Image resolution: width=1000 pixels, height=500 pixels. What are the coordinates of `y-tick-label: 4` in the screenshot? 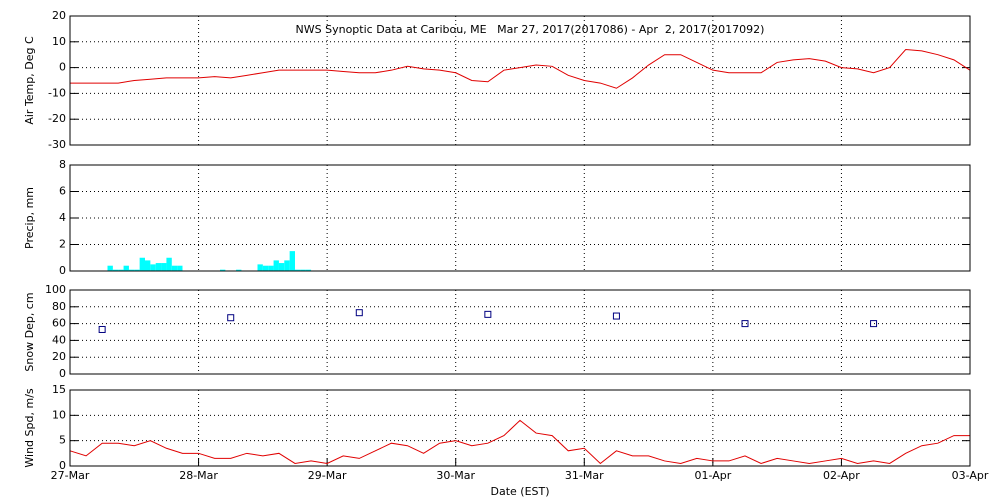 It's located at (62, 217).